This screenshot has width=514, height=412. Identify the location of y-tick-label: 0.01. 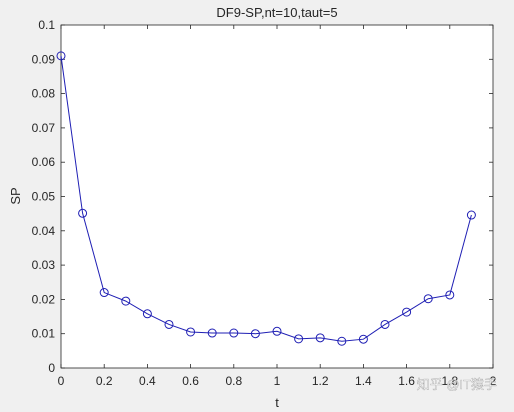
(44, 334).